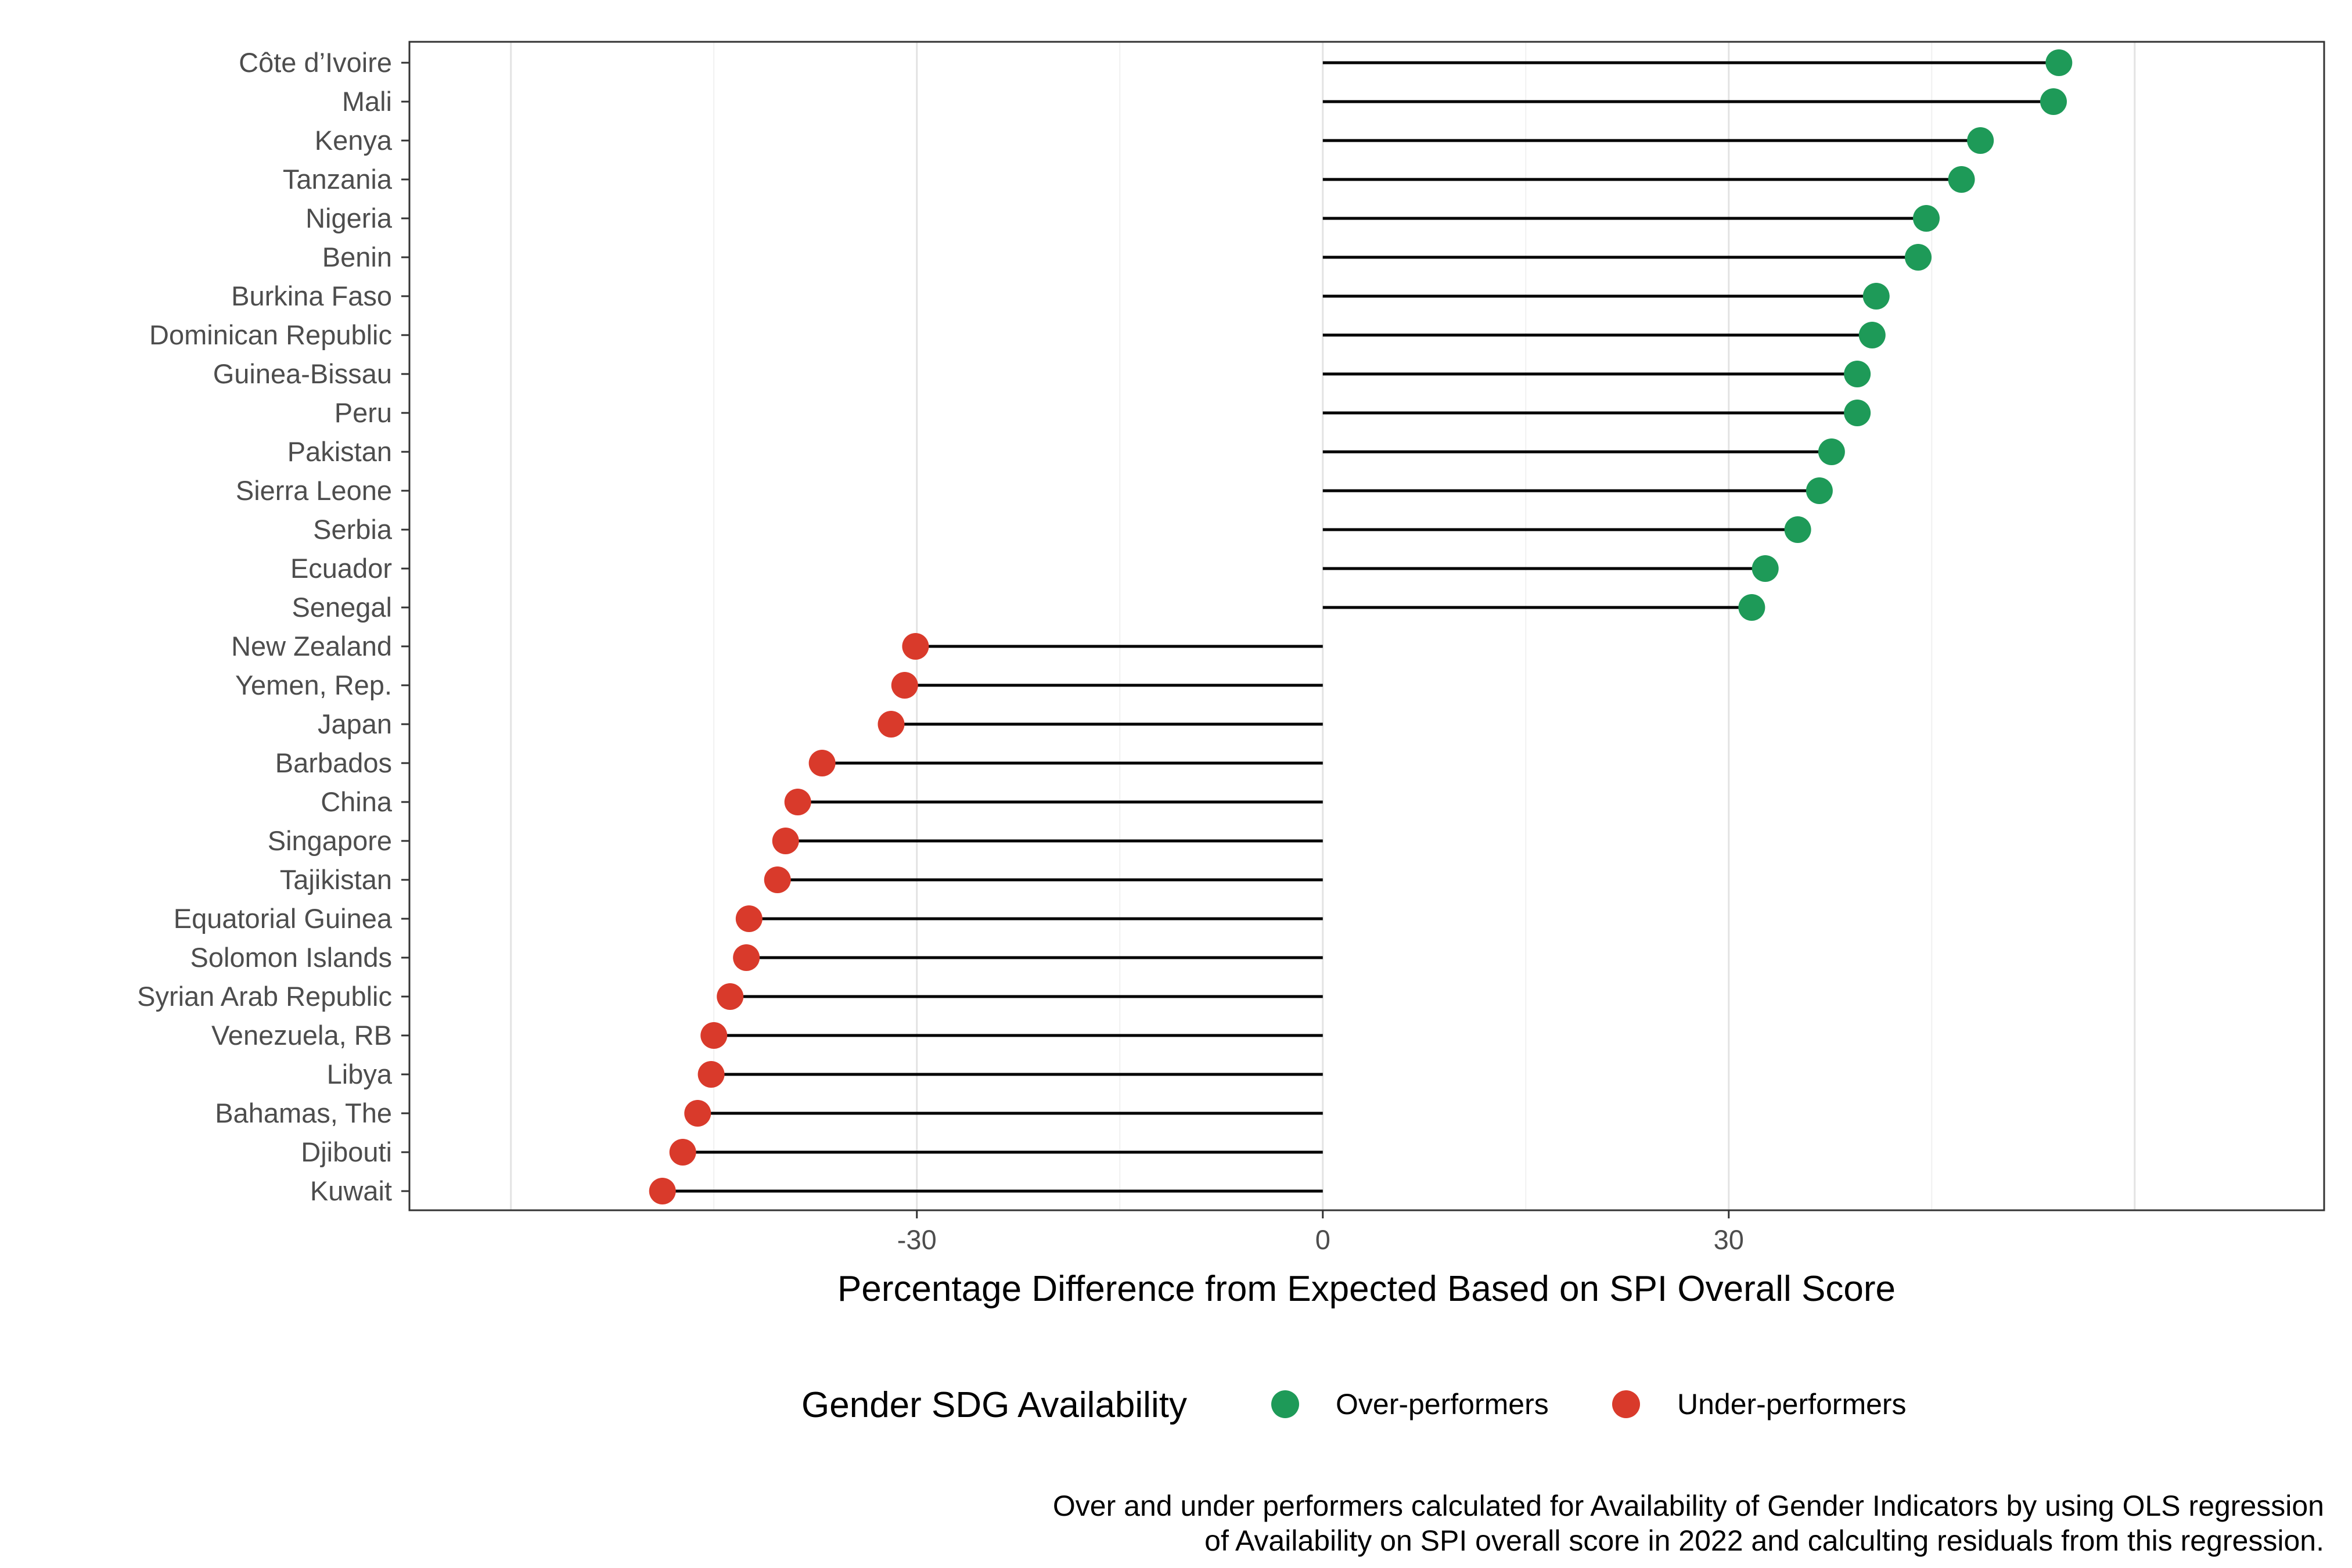  What do you see at coordinates (1626, 1404) in the screenshot?
I see `legend-swatch-under-performers` at bounding box center [1626, 1404].